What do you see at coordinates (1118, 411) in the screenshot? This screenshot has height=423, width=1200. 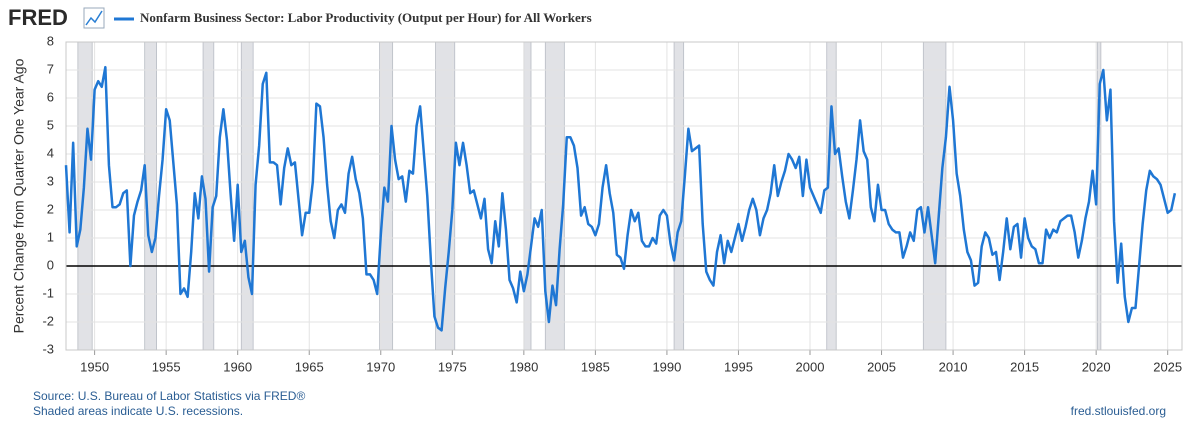 I see `url: fred.stlouisfed.org` at bounding box center [1118, 411].